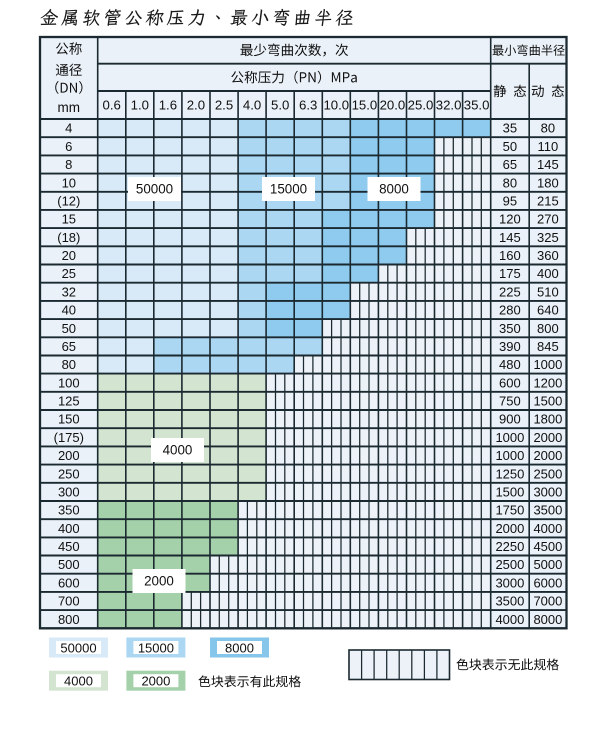 The image size is (600, 748). I want to click on svg-text: 4, so click(68, 128).